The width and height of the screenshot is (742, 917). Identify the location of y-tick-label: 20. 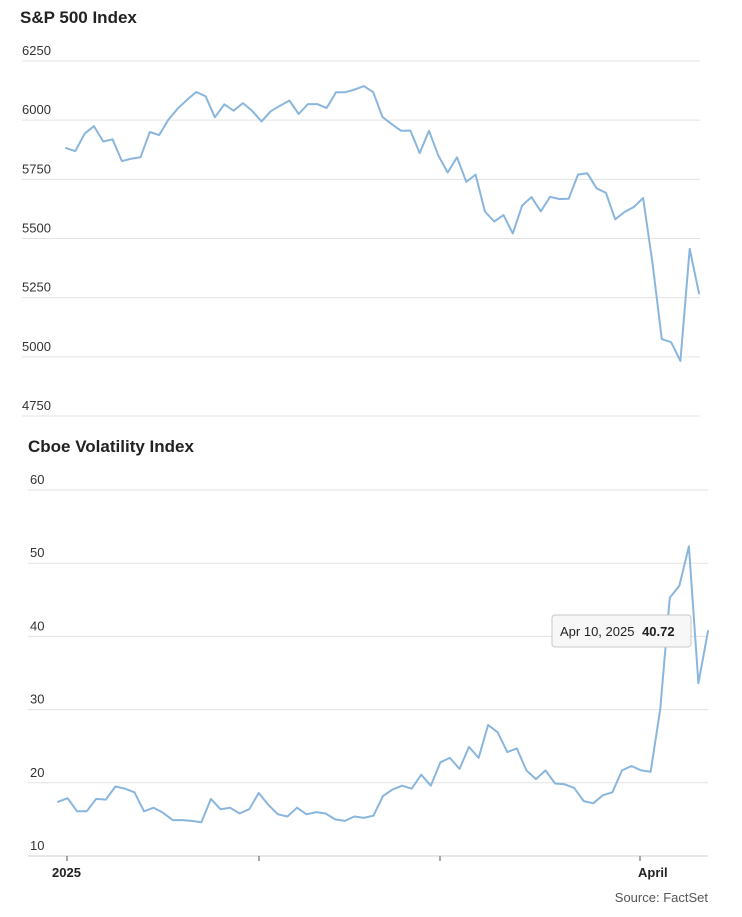
(37, 772).